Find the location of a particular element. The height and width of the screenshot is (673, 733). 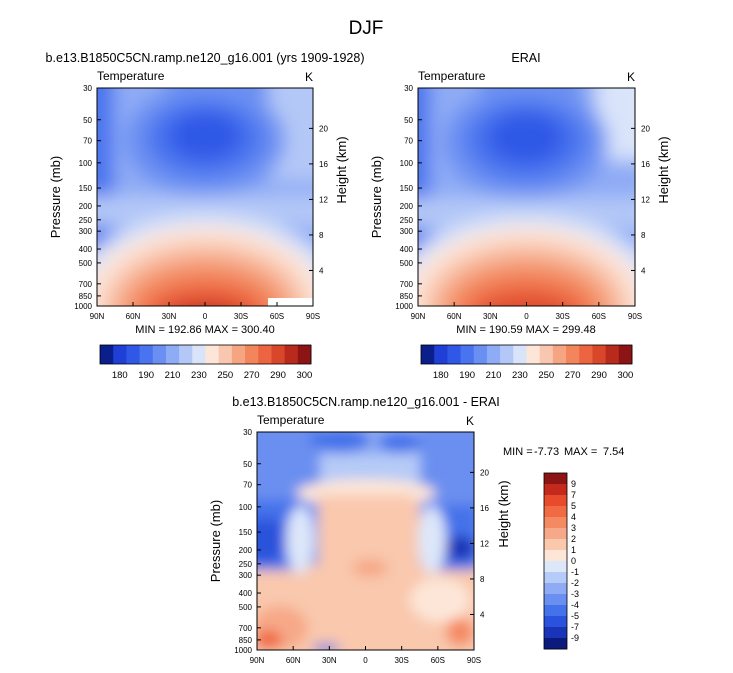

colorbar-label: -3 is located at coordinates (575, 594).